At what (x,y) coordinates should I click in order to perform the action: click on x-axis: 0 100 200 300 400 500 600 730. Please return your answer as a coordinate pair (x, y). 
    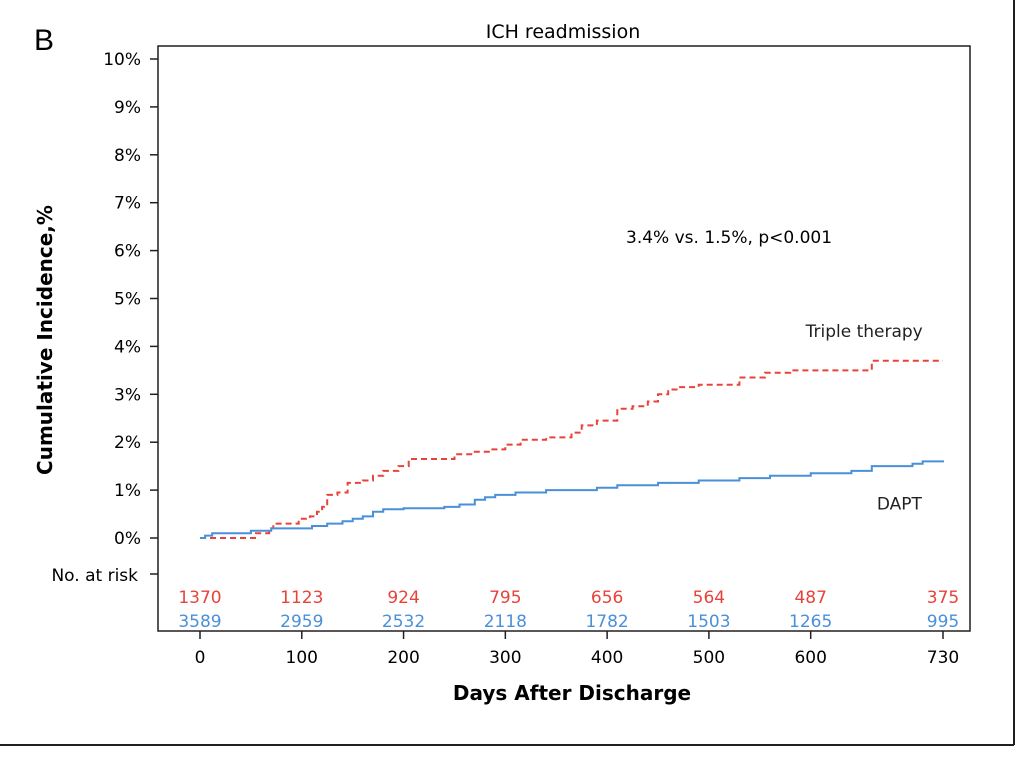
    Looking at the image, I should click on (577, 649).